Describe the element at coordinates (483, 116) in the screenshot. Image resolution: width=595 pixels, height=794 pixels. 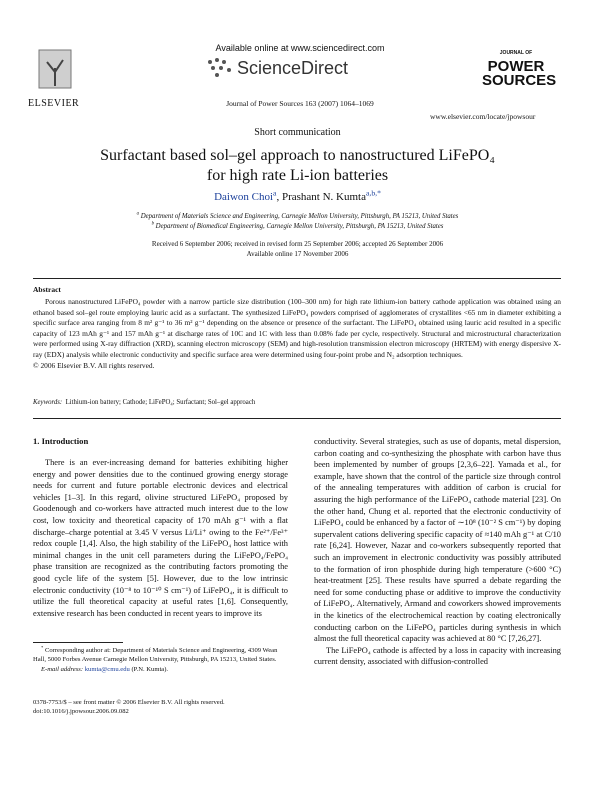
I see `journal-url: www.elsevier.com/locate/jpowsour` at that location.